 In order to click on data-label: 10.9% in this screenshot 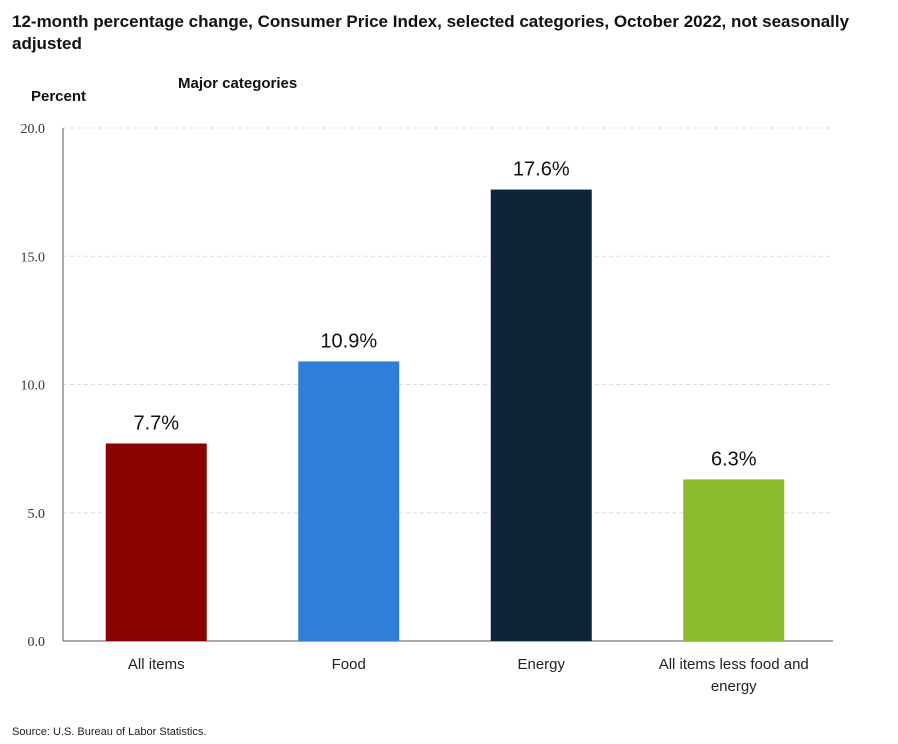, I will do `click(348, 341)`.